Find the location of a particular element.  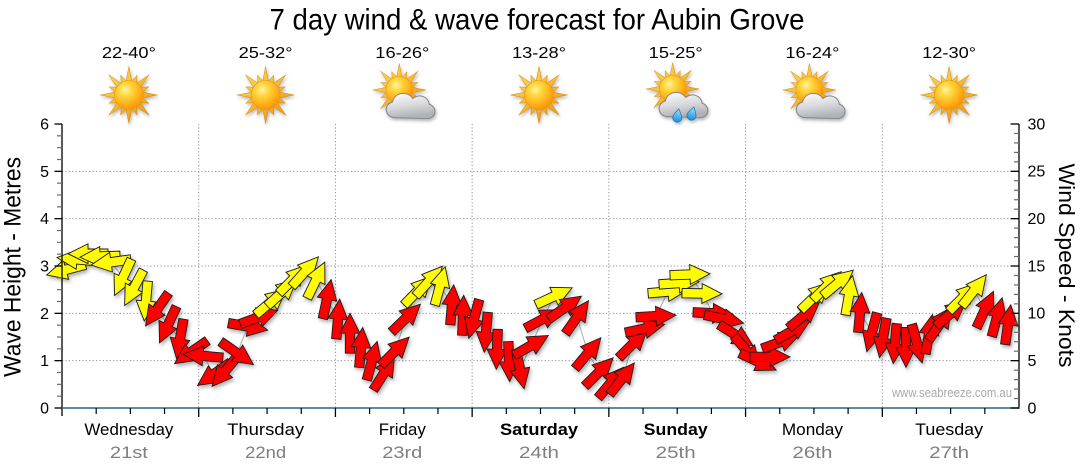

svg-text: 16-24° is located at coordinates (812, 53).